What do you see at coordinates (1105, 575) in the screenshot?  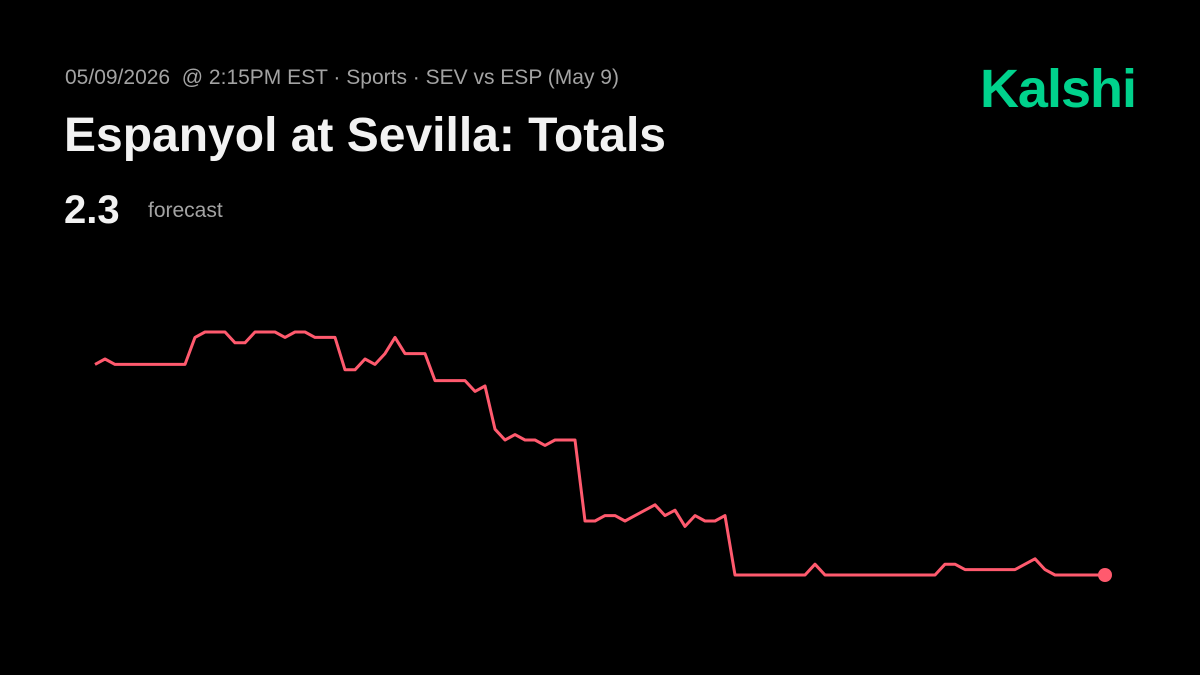 I see `end-dot` at bounding box center [1105, 575].